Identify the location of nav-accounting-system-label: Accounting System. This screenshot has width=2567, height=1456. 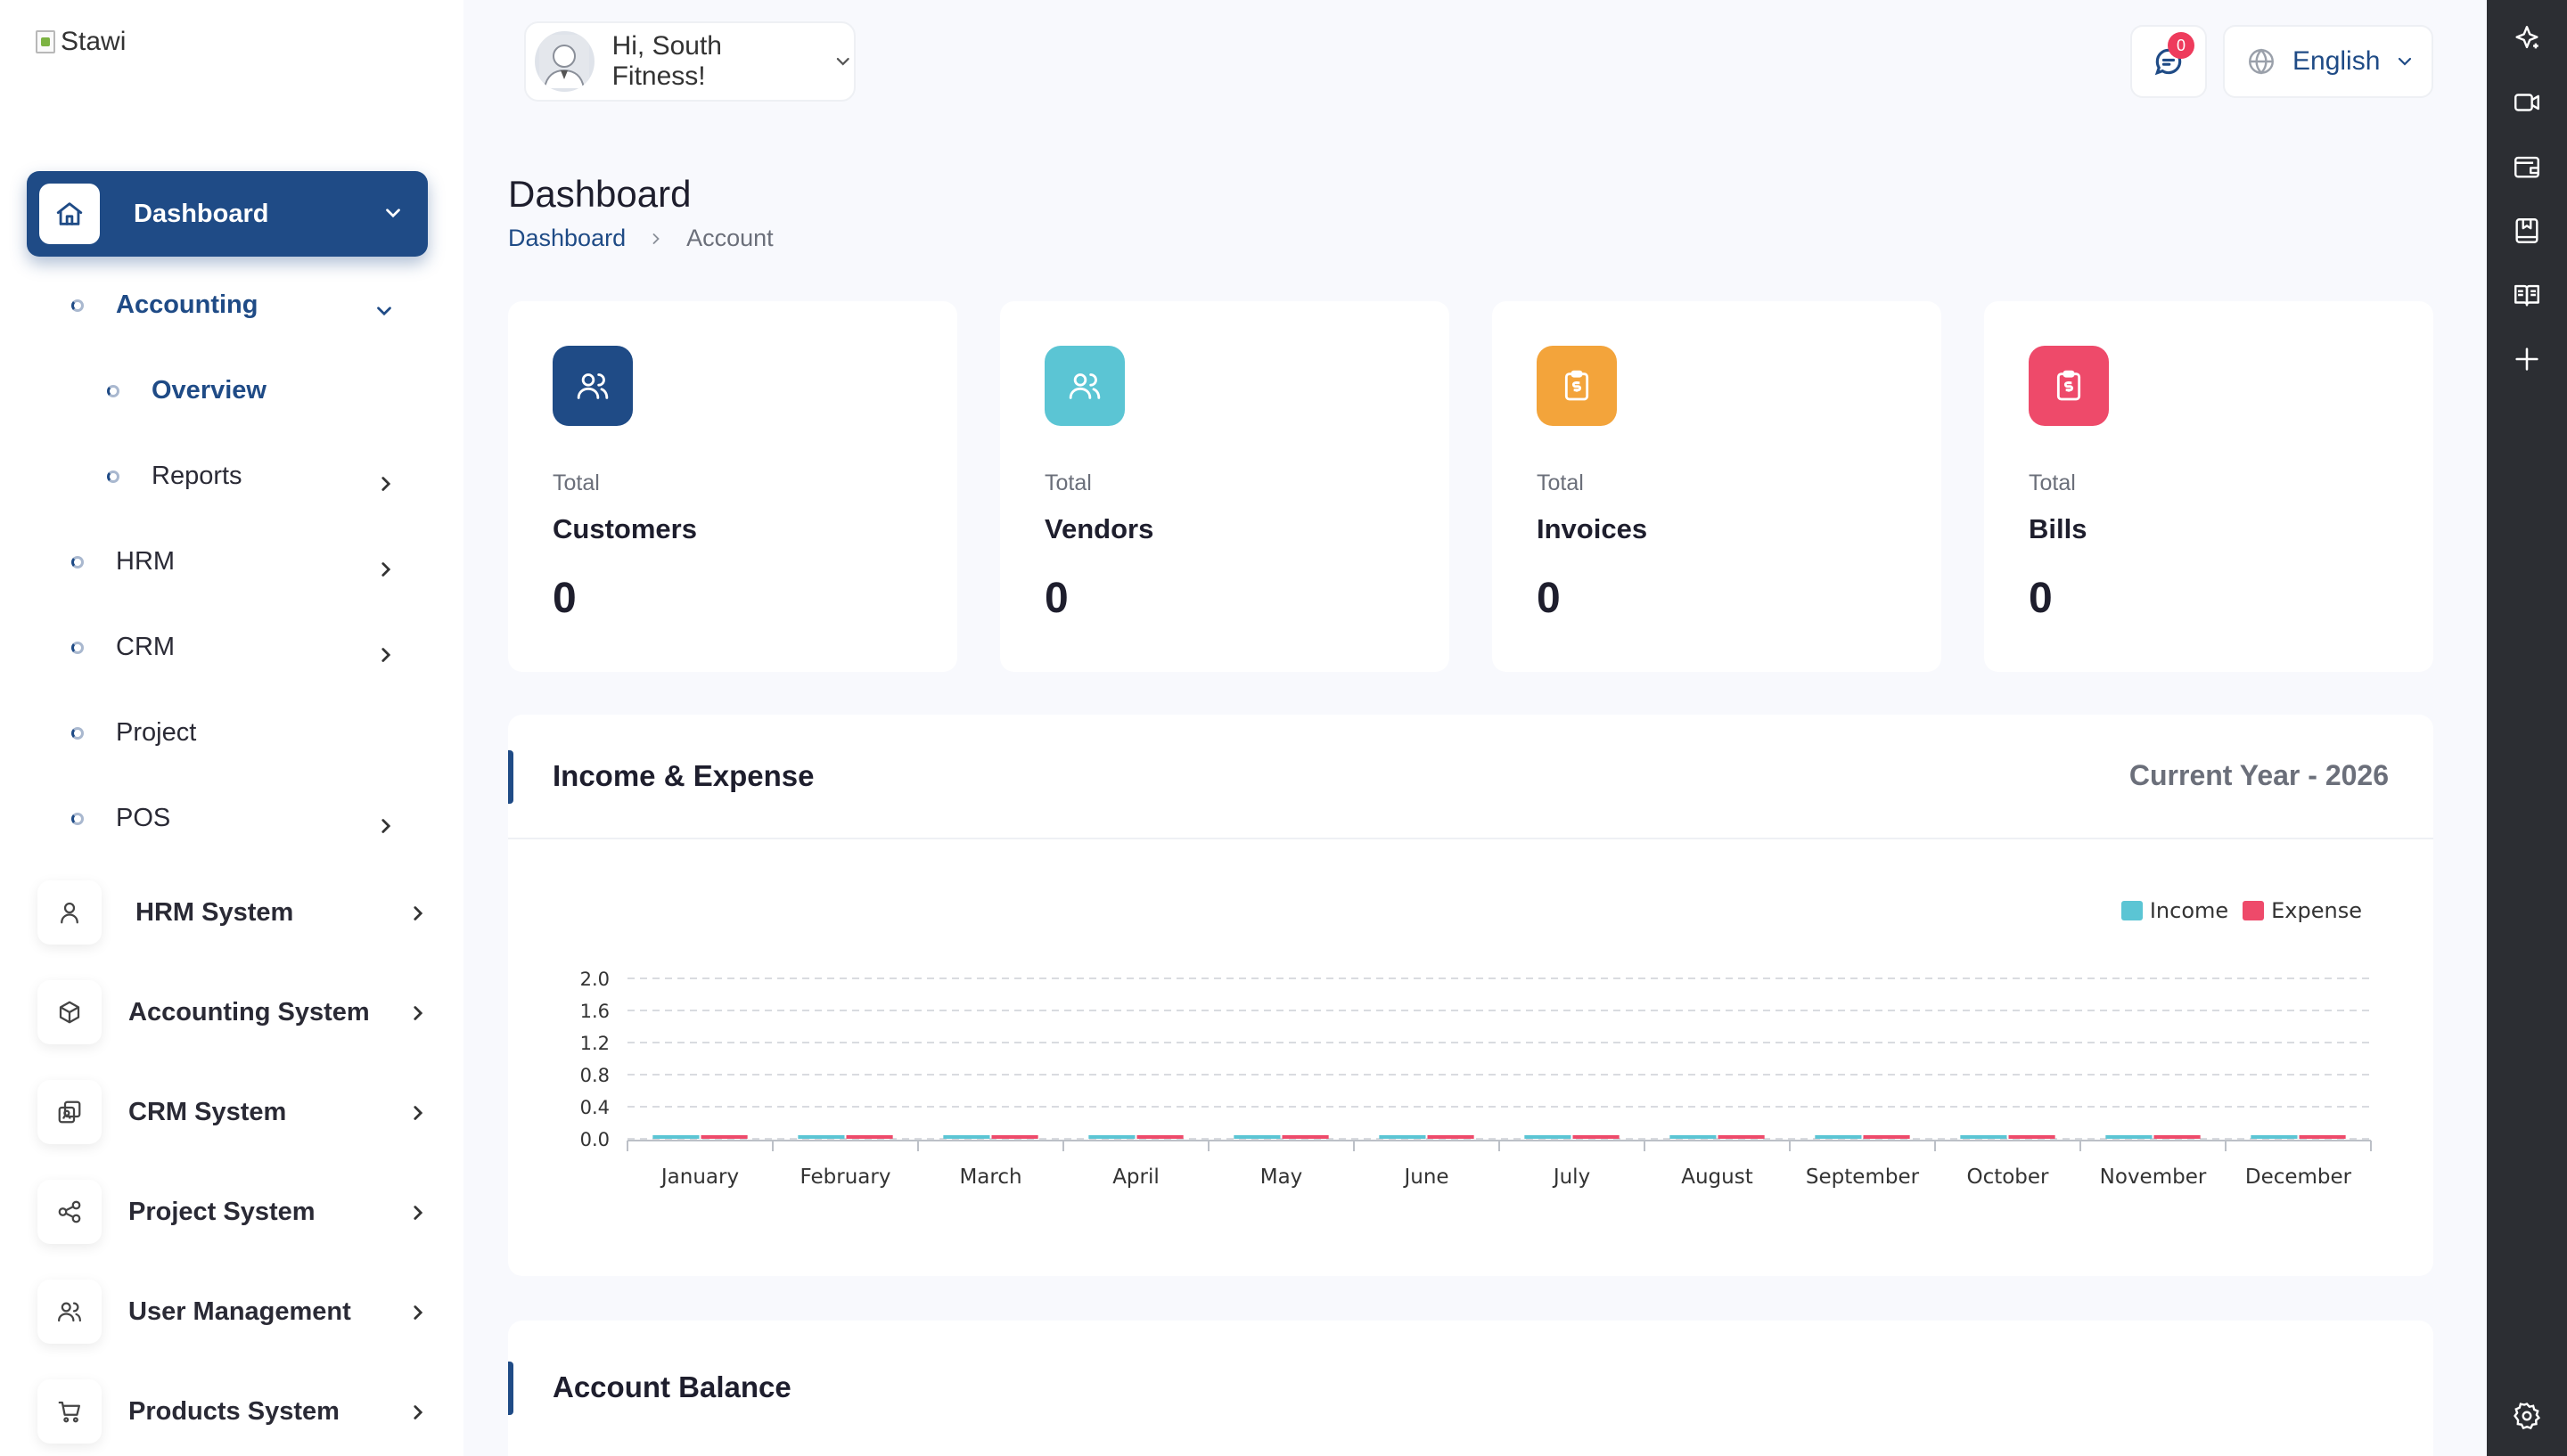
(249, 1012).